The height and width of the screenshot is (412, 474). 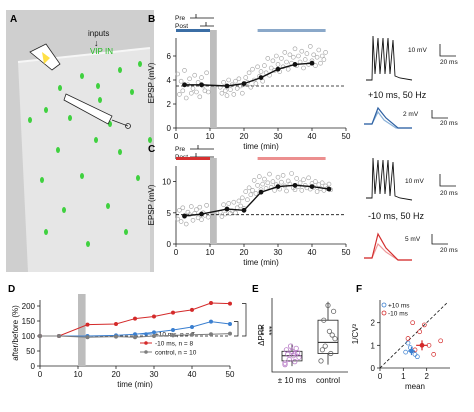 What do you see at coordinates (146, 334) in the screenshot?
I see `legend-marker` at bounding box center [146, 334].